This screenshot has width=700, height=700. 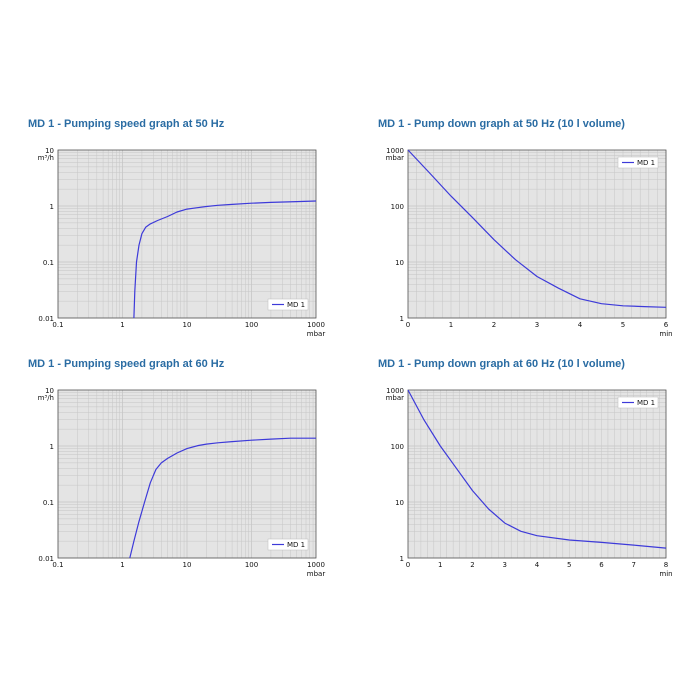 What do you see at coordinates (126, 364) in the screenshot?
I see `chart-title: MD 1 - Pumping speed graph at 60 Hz` at bounding box center [126, 364].